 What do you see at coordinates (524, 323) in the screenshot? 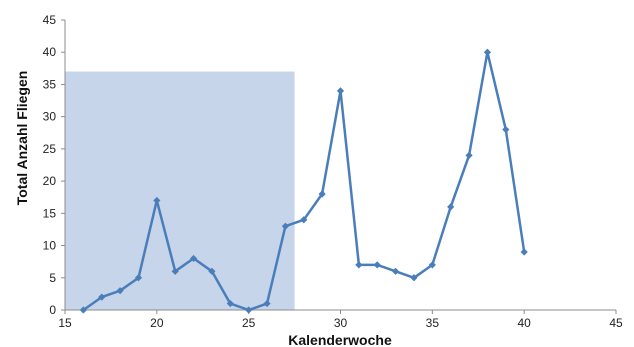
I see `x-tick-label: 40` at bounding box center [524, 323].